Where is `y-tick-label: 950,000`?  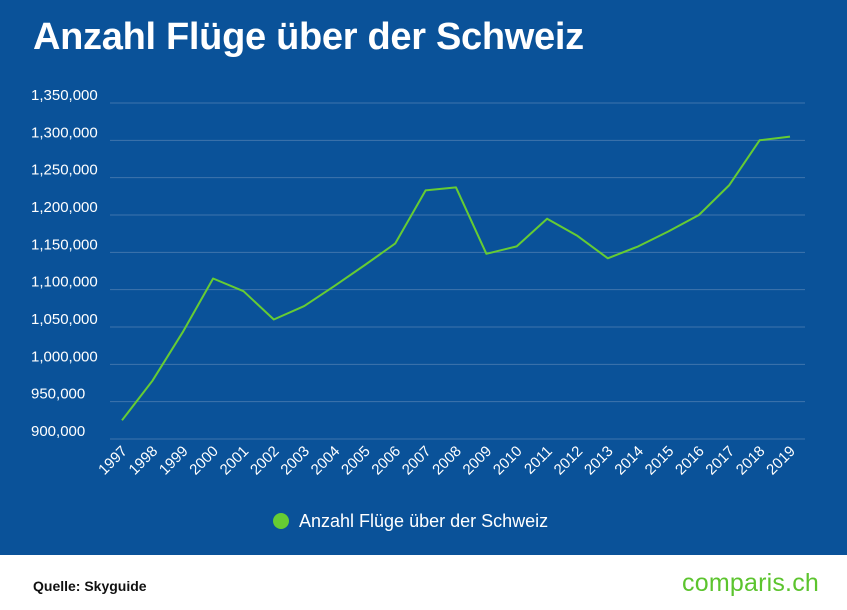
y-tick-label: 950,000 is located at coordinates (58, 394).